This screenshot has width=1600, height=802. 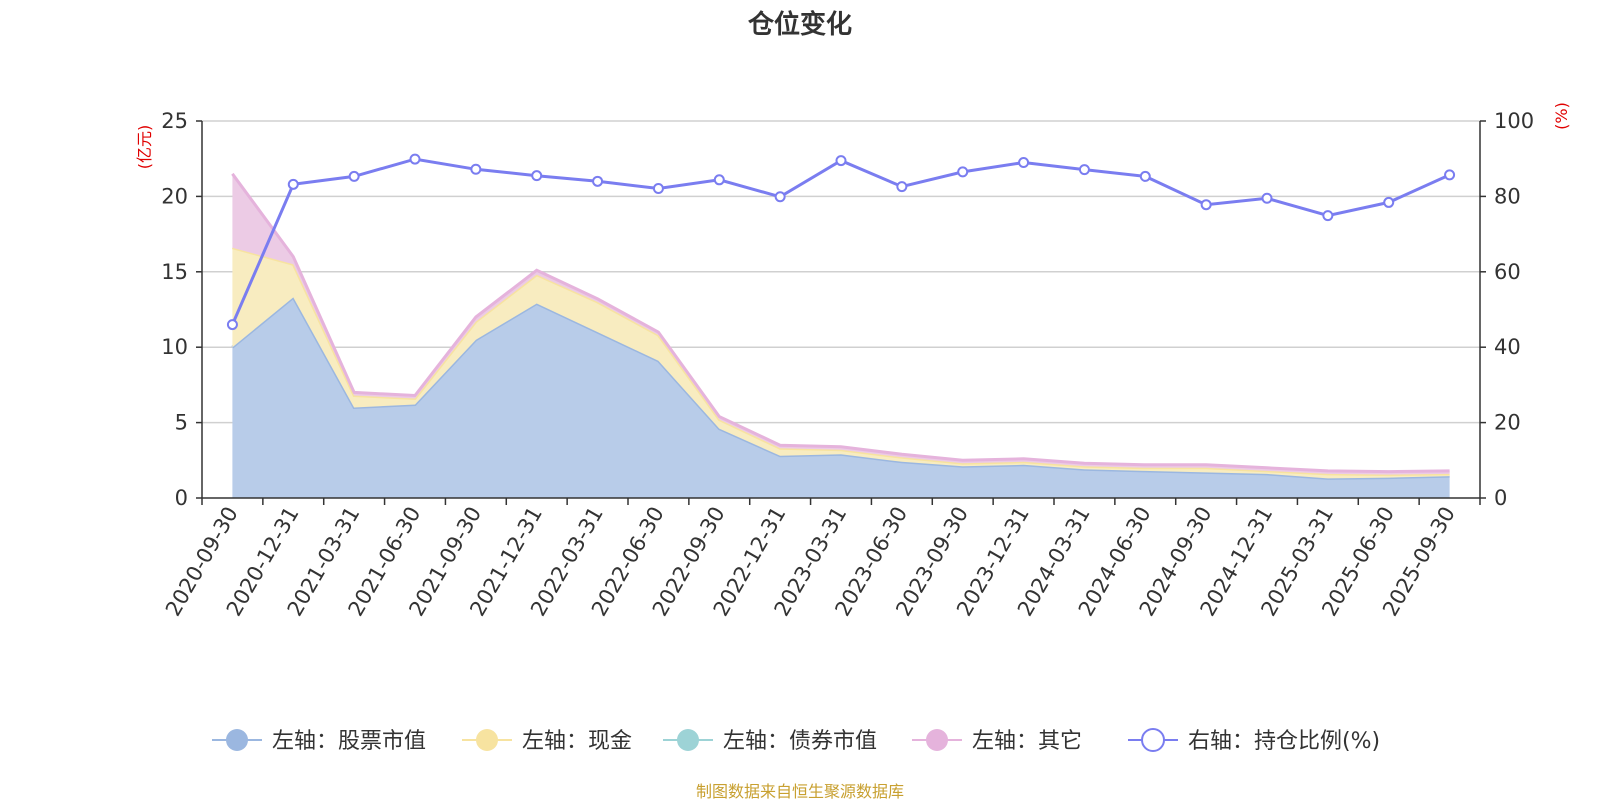 What do you see at coordinates (174, 121) in the screenshot?
I see `left-tick-label: 25` at bounding box center [174, 121].